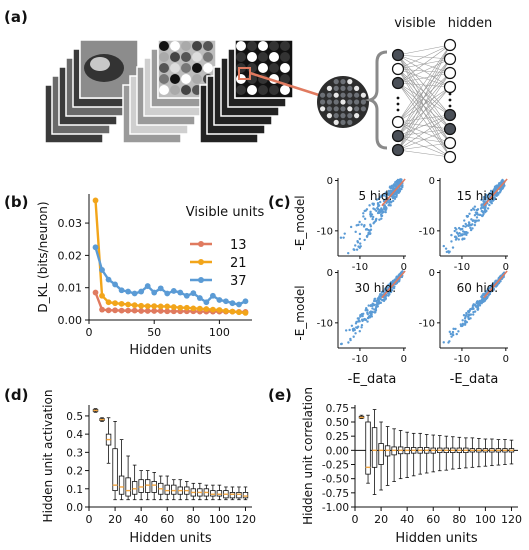 The height and width of the screenshot is (550, 529). I want to click on scatter-subplot: -10 0 -10 0 30 hid., so click(362, 316).